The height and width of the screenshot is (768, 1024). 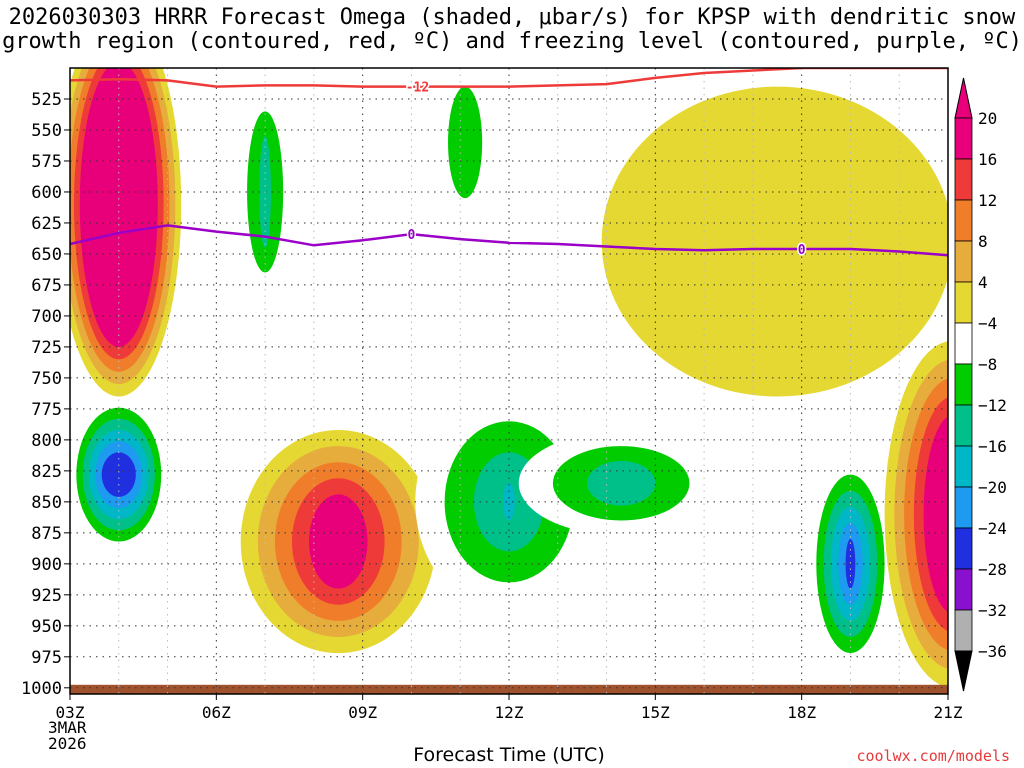 What do you see at coordinates (987, 159) in the screenshot?
I see `colorbar-label-1: 16` at bounding box center [987, 159].